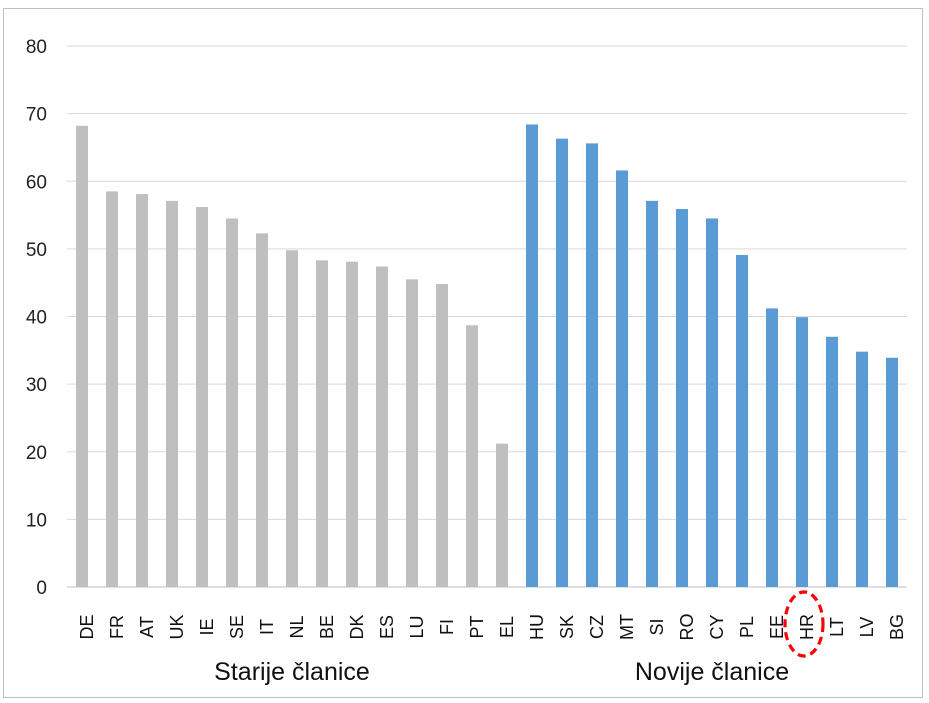  What do you see at coordinates (742, 420) in the screenshot?
I see `bar-pl` at bounding box center [742, 420].